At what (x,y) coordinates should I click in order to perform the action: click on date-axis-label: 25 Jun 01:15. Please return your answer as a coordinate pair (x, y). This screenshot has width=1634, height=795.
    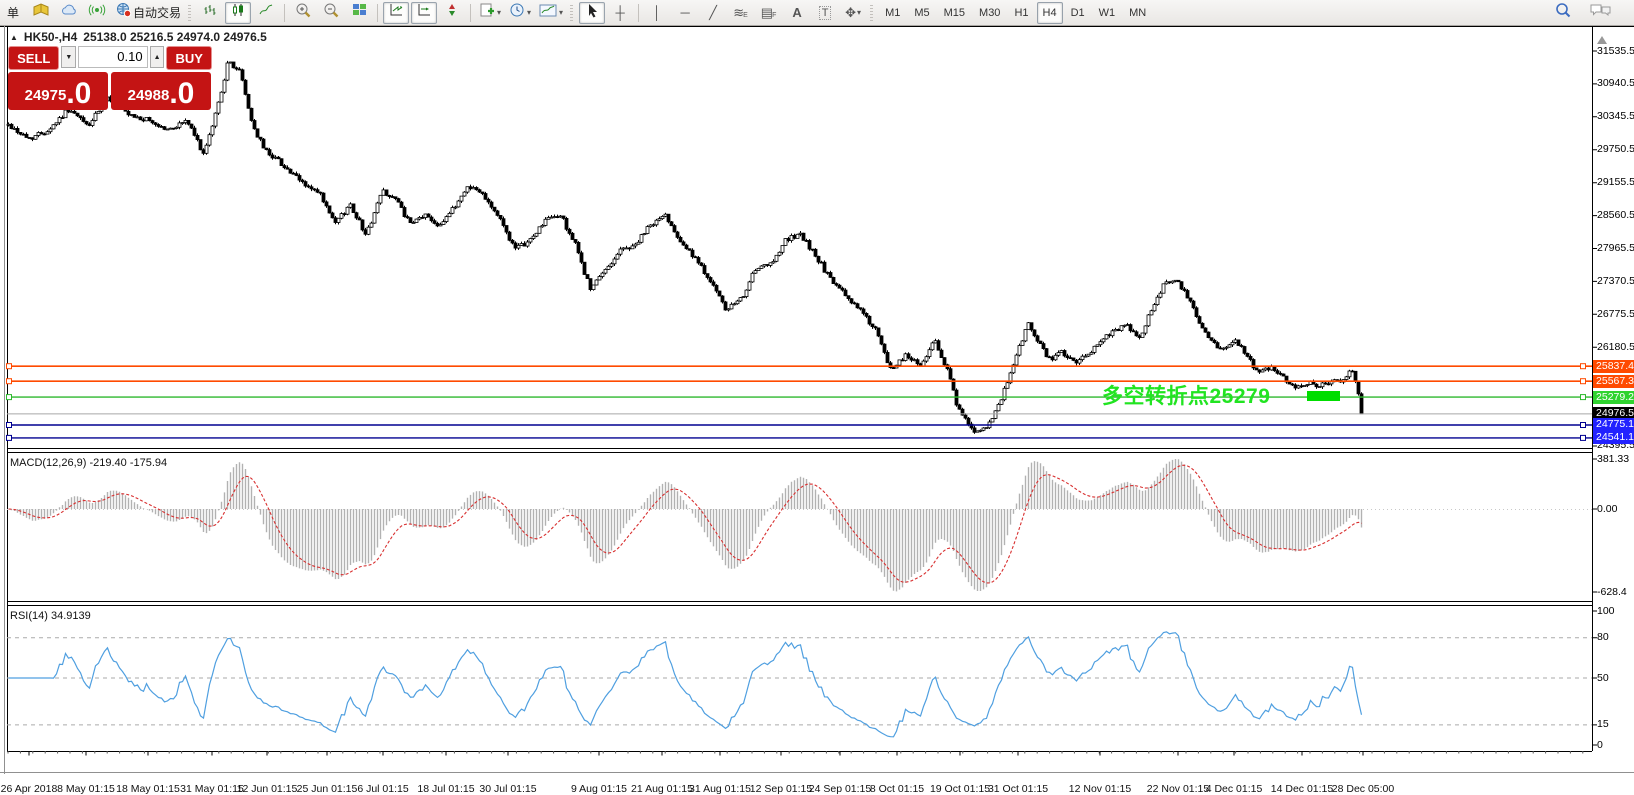
    Looking at the image, I should click on (327, 789).